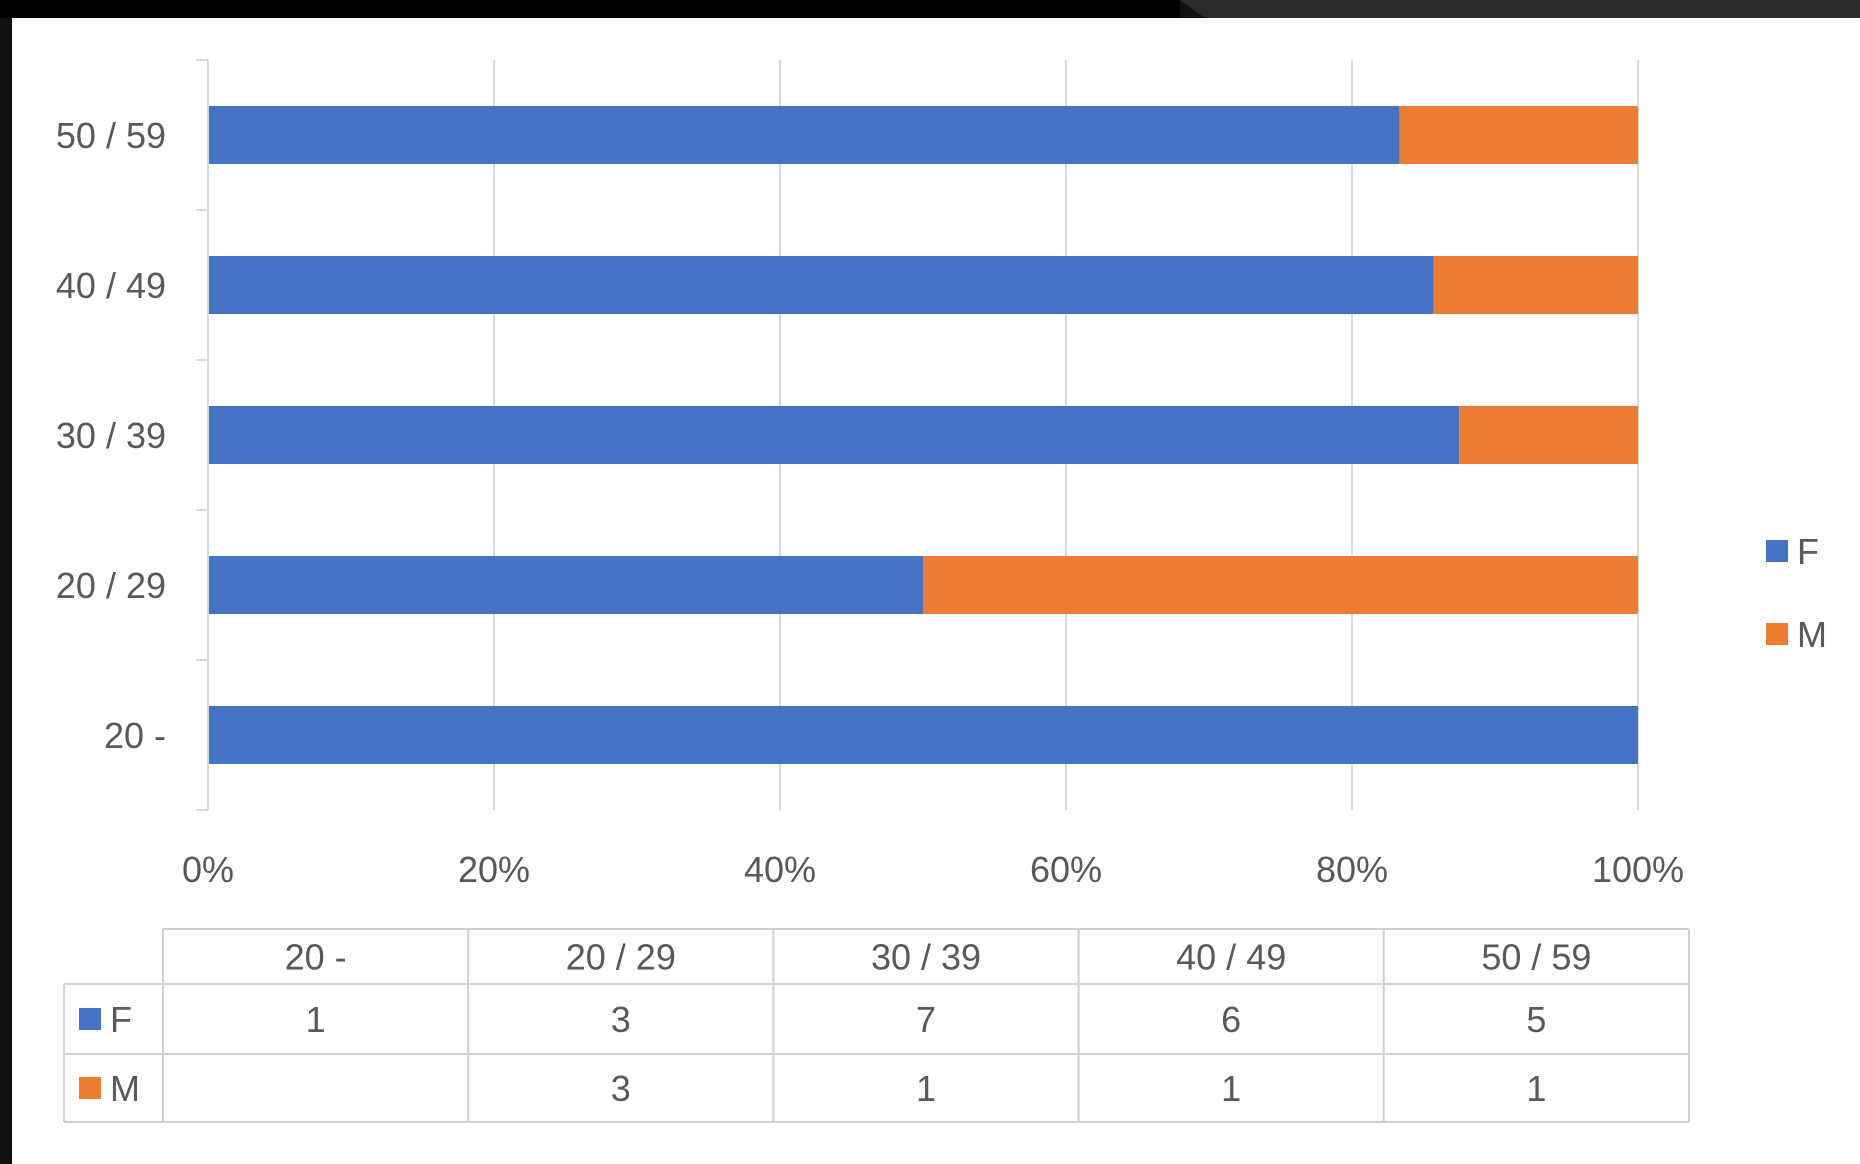 This screenshot has width=1860, height=1164. I want to click on table-cell-f-30-39: 7, so click(926, 1019).